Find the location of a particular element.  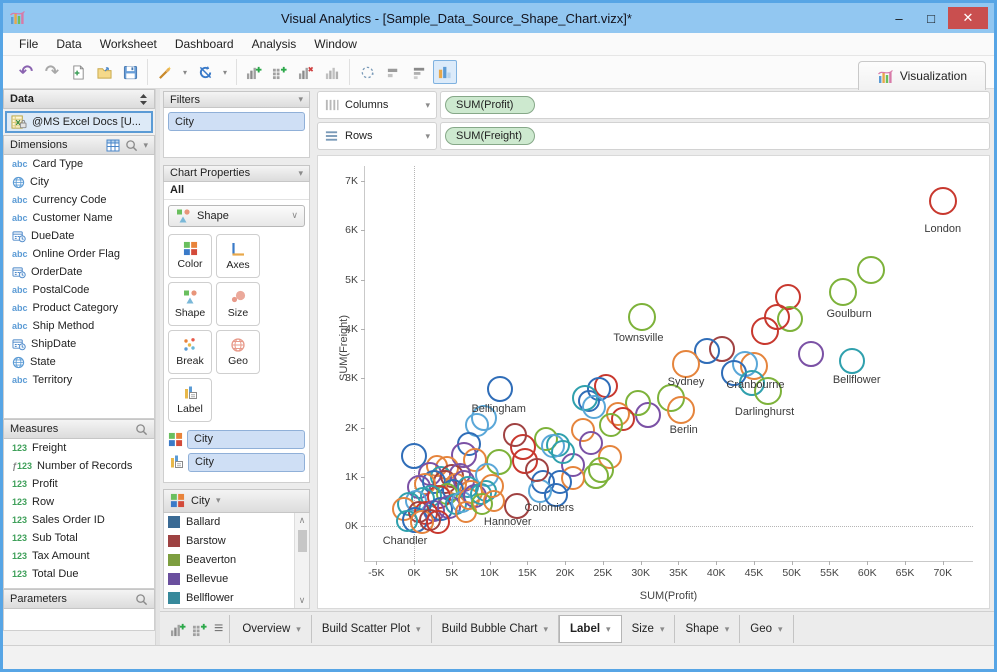

dimension-item: abc Customer Name is located at coordinates (79, 218).